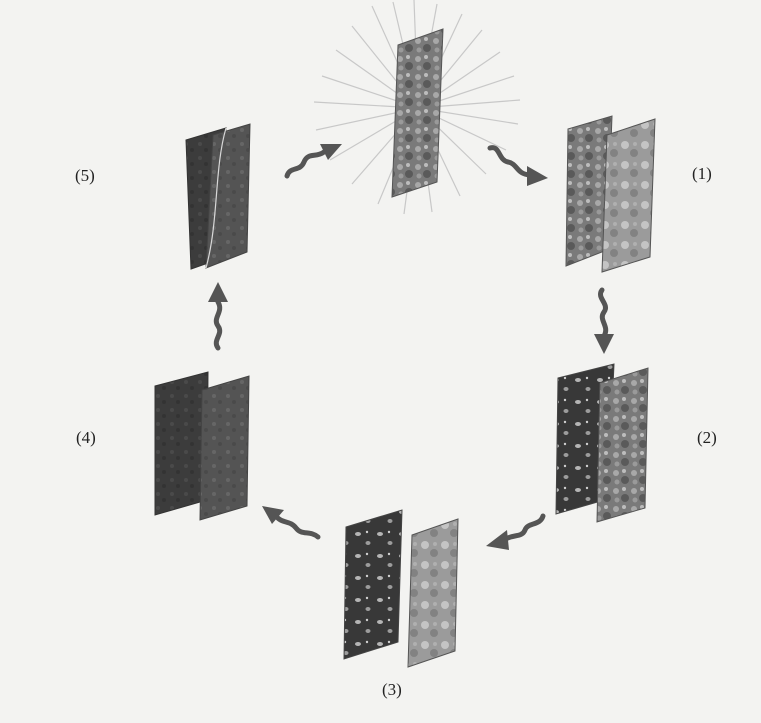 The width and height of the screenshot is (761, 723). I want to click on stage-5-label: (5), so click(85, 175).